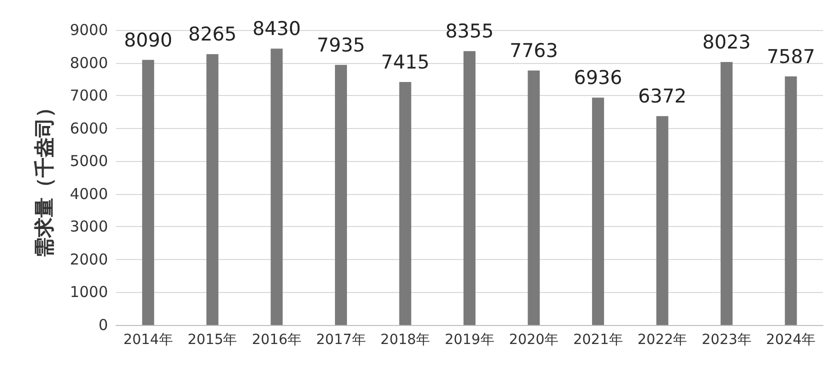 The image size is (839, 375). What do you see at coordinates (598, 78) in the screenshot?
I see `data-label: 6936` at bounding box center [598, 78].